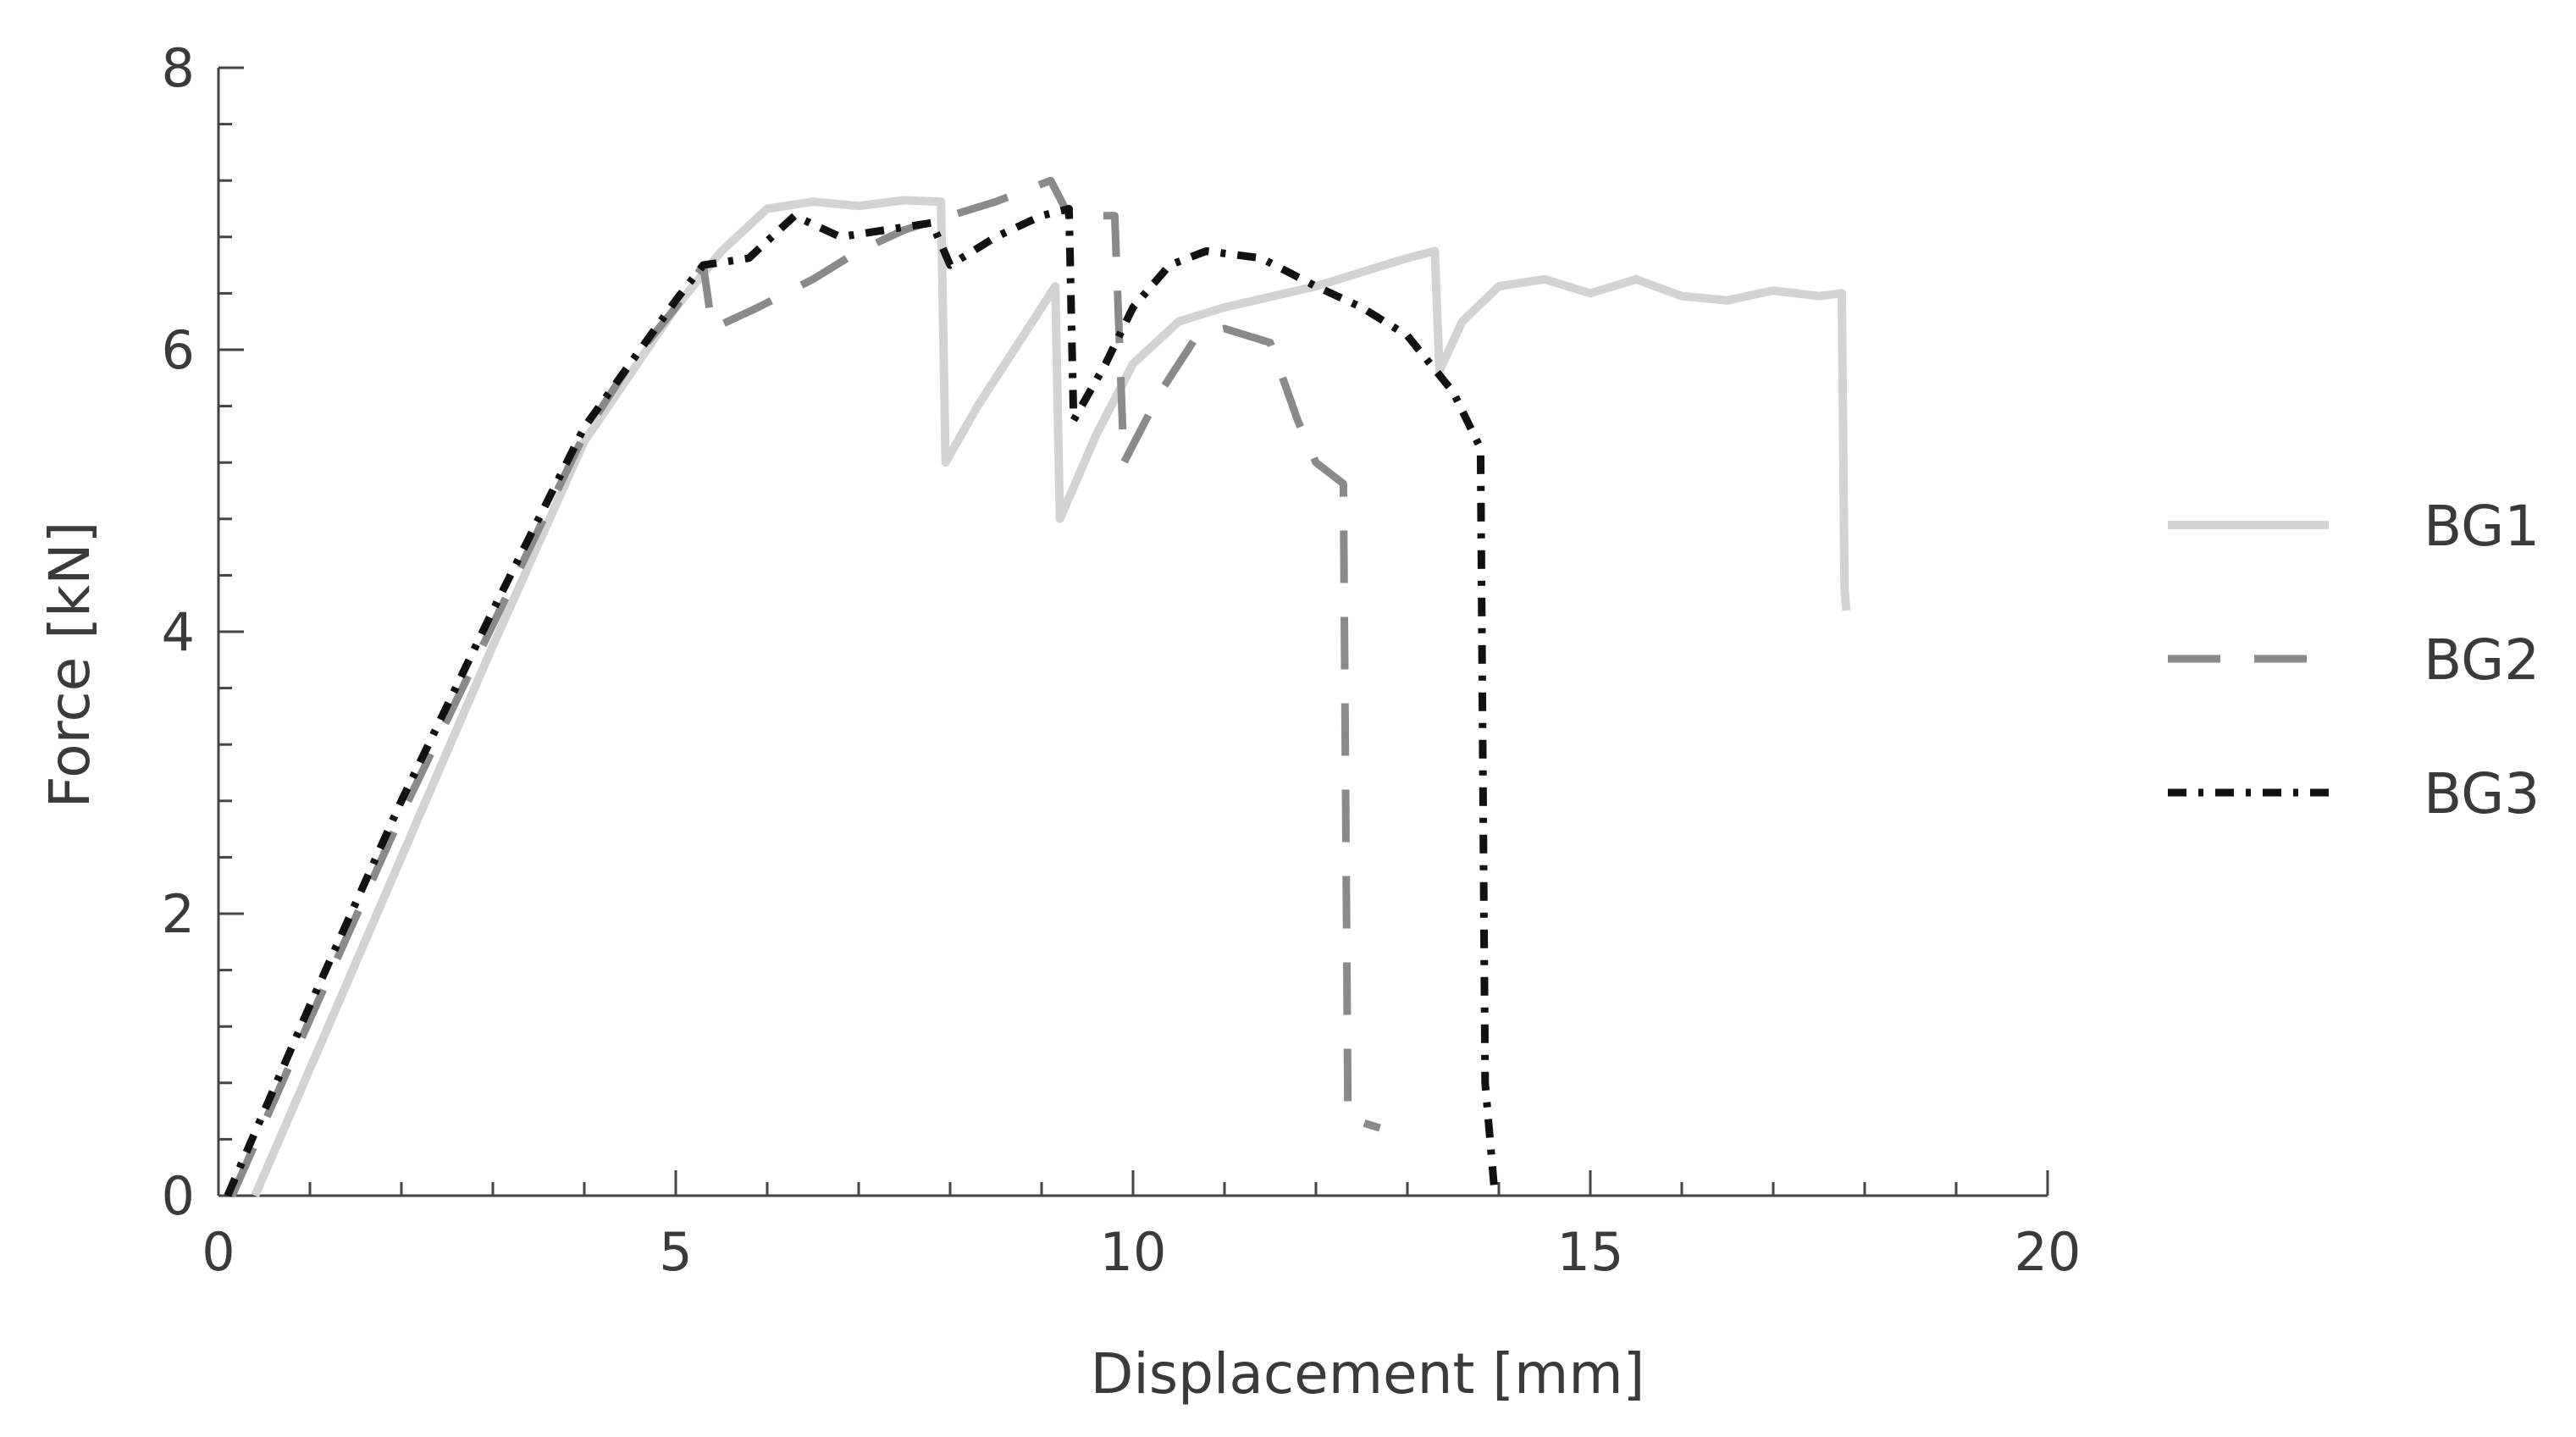 This screenshot has width=2576, height=1437. Describe the element at coordinates (2482, 793) in the screenshot. I see `legend-label-bg3: BG3` at that location.